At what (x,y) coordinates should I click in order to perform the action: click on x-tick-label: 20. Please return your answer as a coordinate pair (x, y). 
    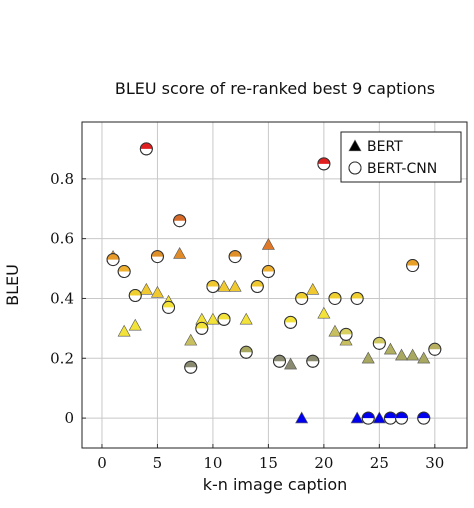
    Looking at the image, I should click on (323, 463).